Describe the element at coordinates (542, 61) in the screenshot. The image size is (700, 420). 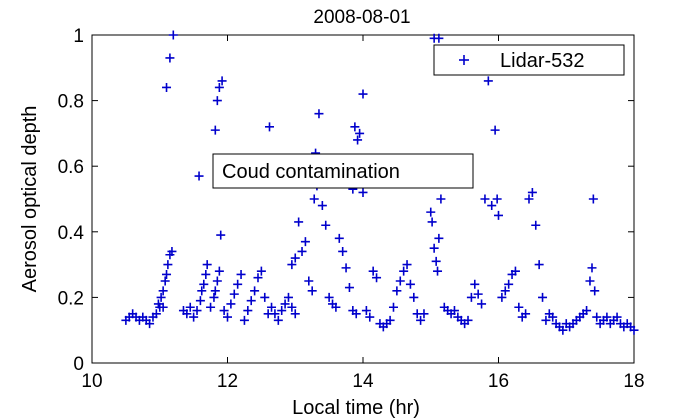
I see `legend-label: Lidar-532` at that location.